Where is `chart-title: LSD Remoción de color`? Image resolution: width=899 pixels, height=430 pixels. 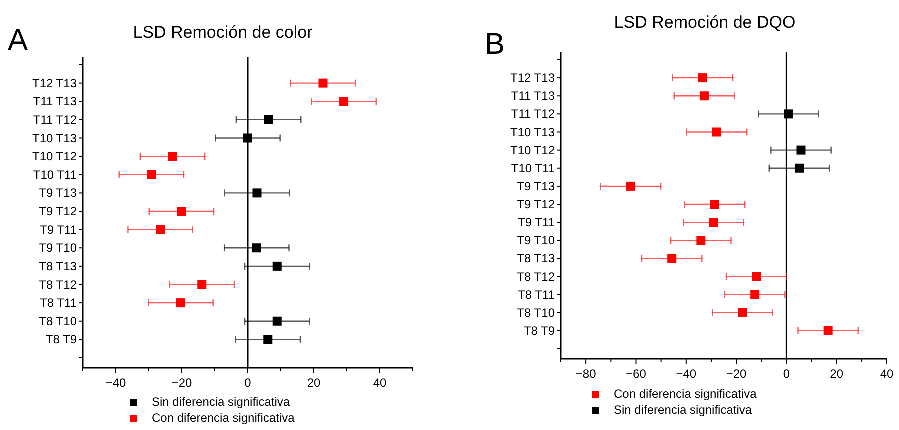
chart-title: LSD Remoción de color is located at coordinates (223, 32).